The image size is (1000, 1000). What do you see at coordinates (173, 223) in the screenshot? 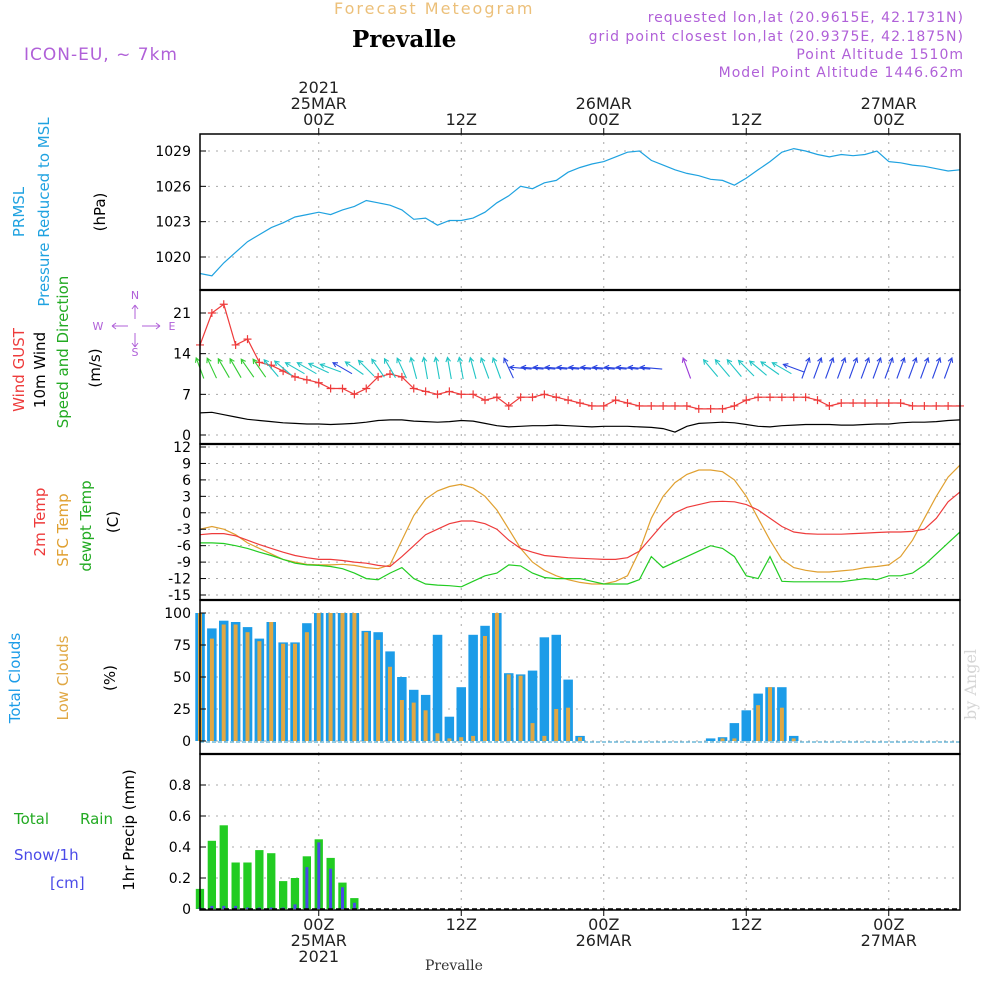
I see `pressure-tick-label: 1023` at bounding box center [173, 223].